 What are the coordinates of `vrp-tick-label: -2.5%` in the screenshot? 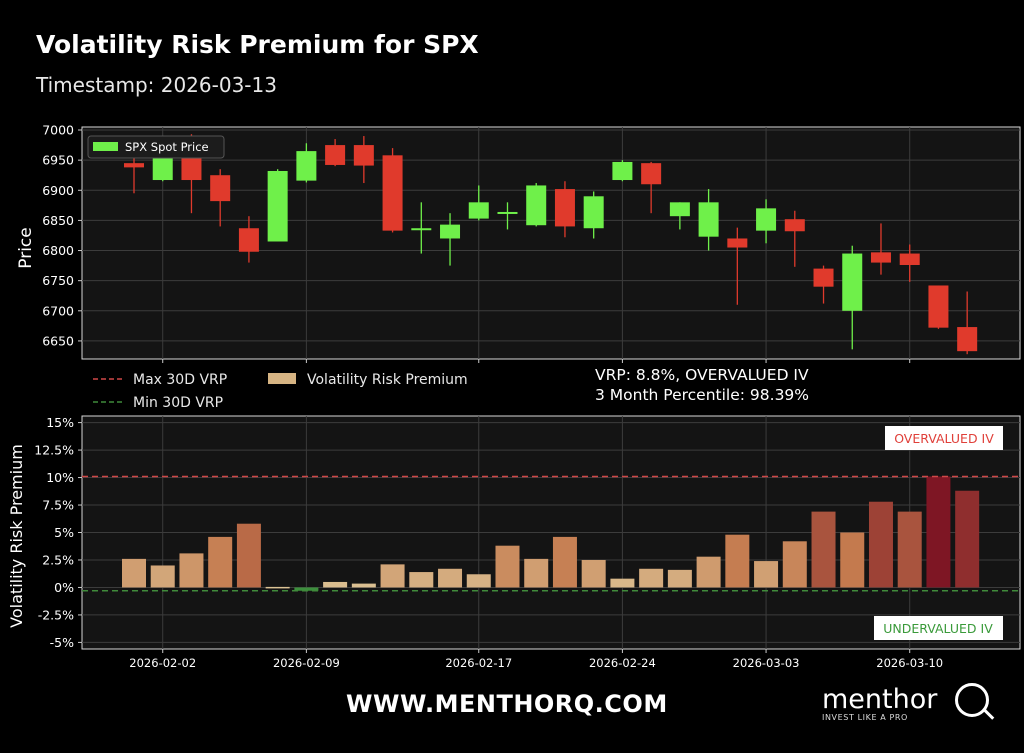 It's located at (56, 614).